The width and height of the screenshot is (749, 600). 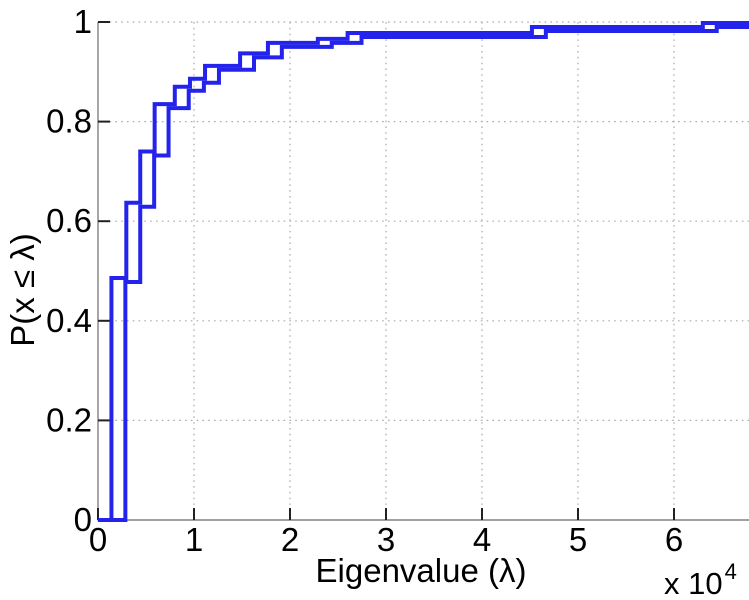 What do you see at coordinates (83, 519) in the screenshot?
I see `y-tick-label: 0` at bounding box center [83, 519].